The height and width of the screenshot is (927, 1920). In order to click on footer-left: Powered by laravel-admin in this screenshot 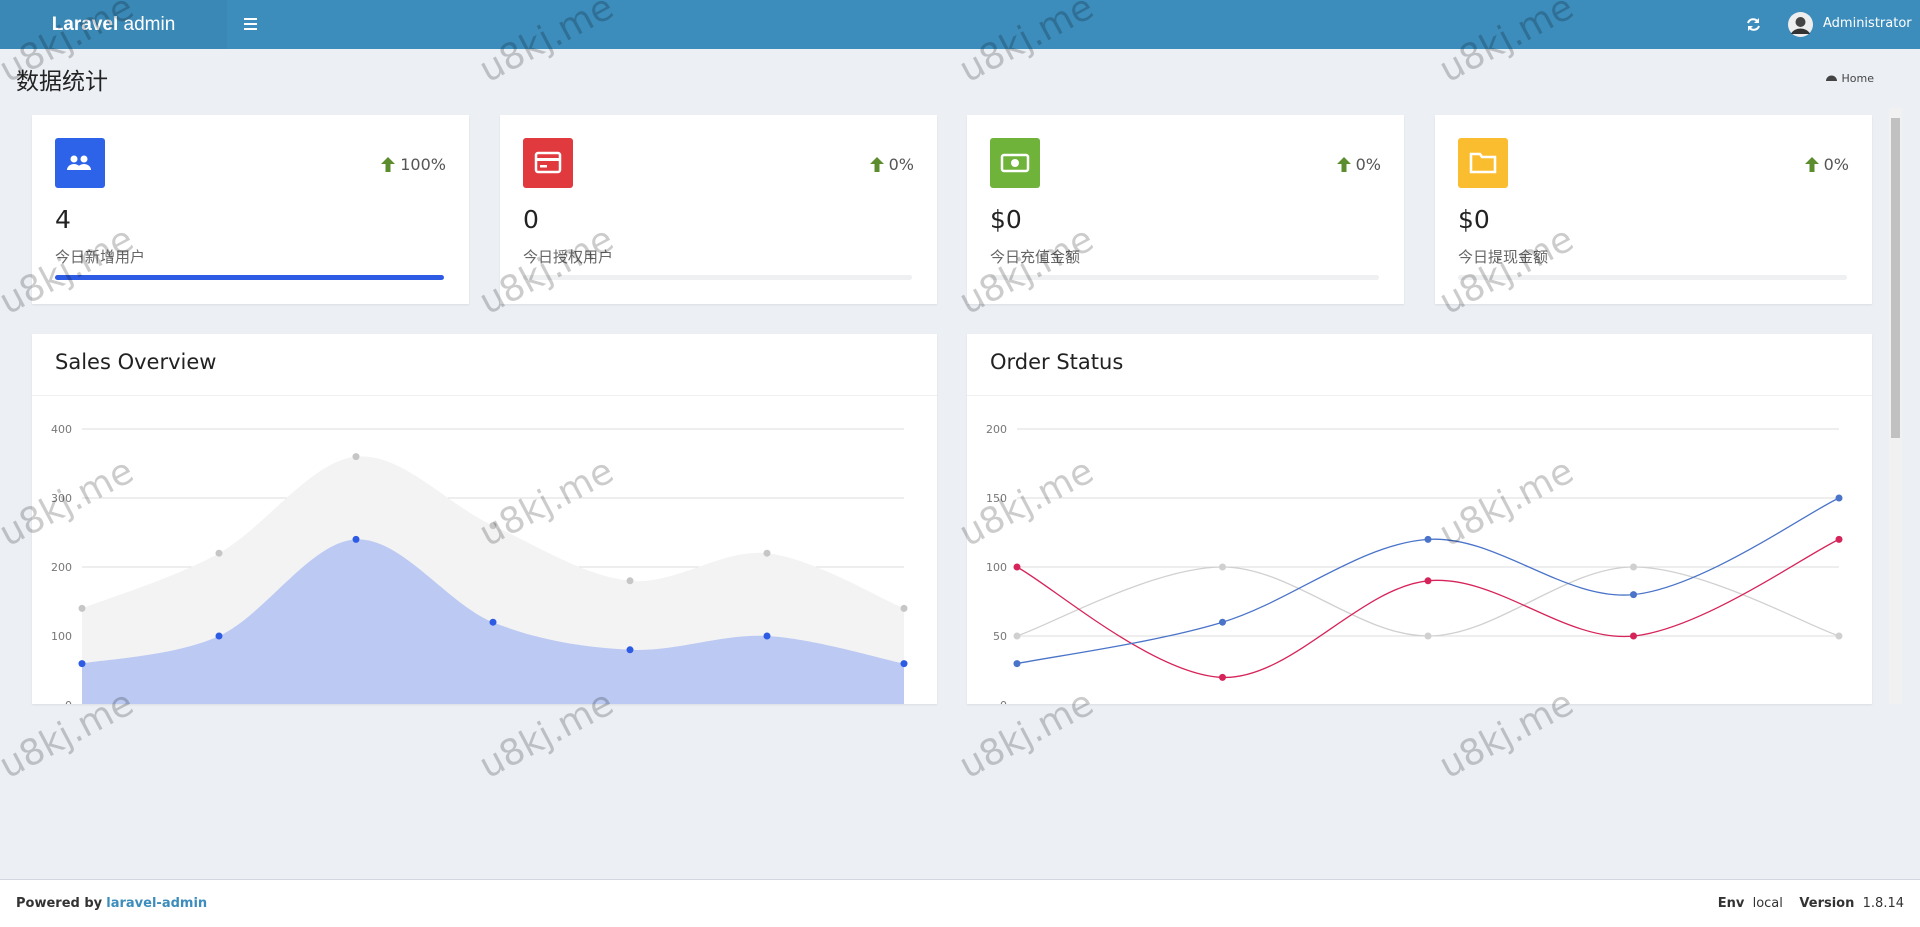, I will do `click(111, 903)`.